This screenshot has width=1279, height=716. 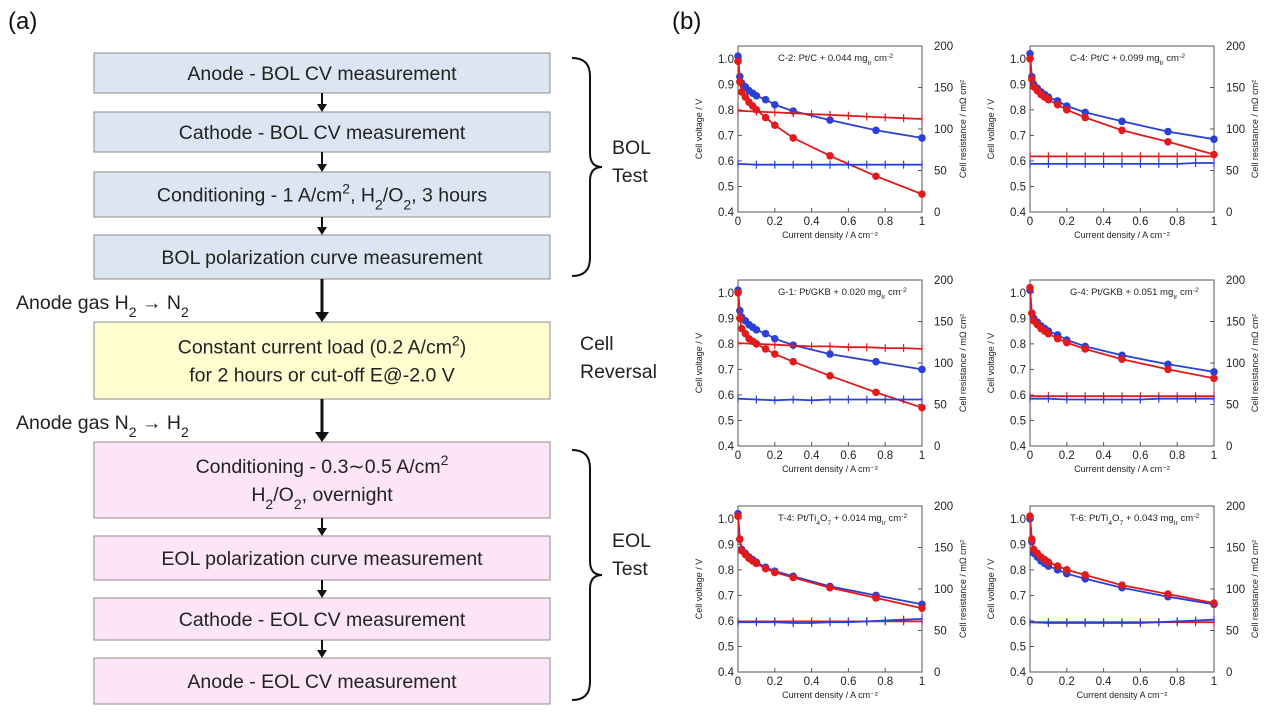 What do you see at coordinates (159, 423) in the screenshot?
I see `text-run: → H` at bounding box center [159, 423].